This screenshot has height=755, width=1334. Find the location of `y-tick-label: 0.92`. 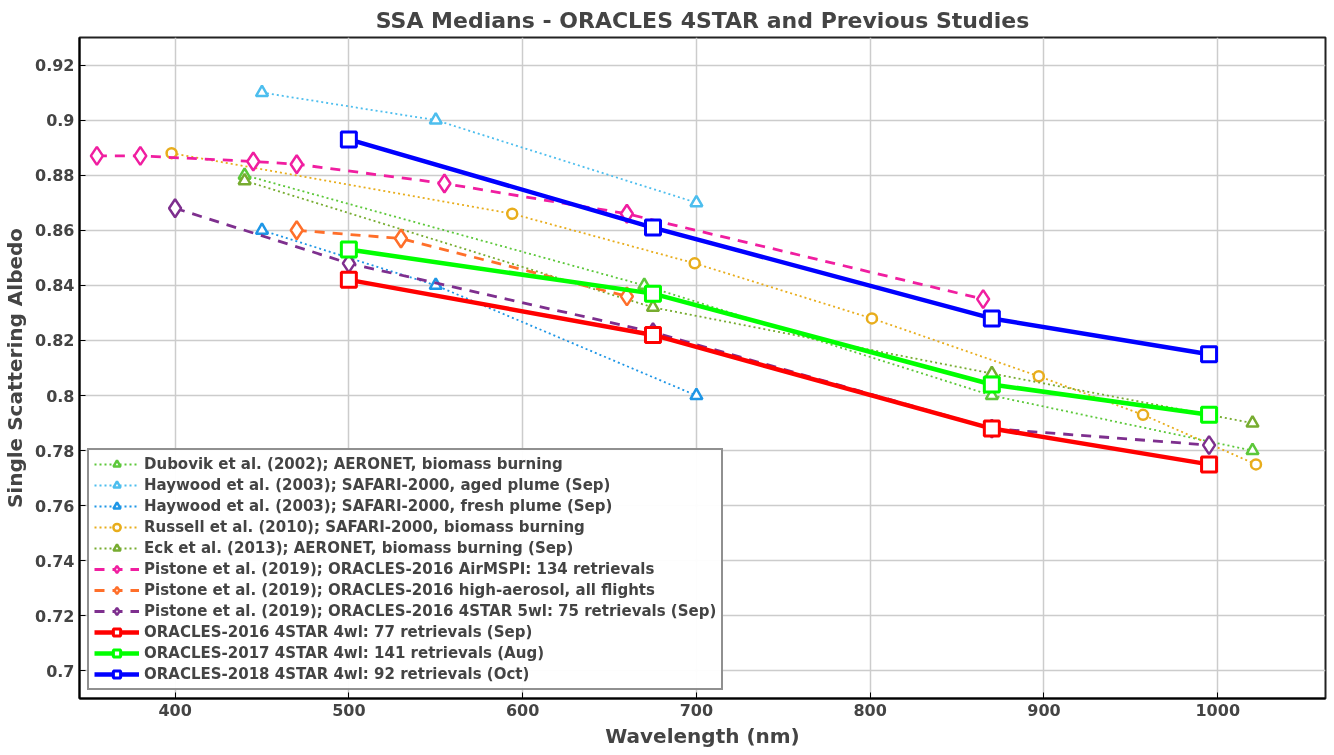

y-tick-label: 0.92 is located at coordinates (55, 66).